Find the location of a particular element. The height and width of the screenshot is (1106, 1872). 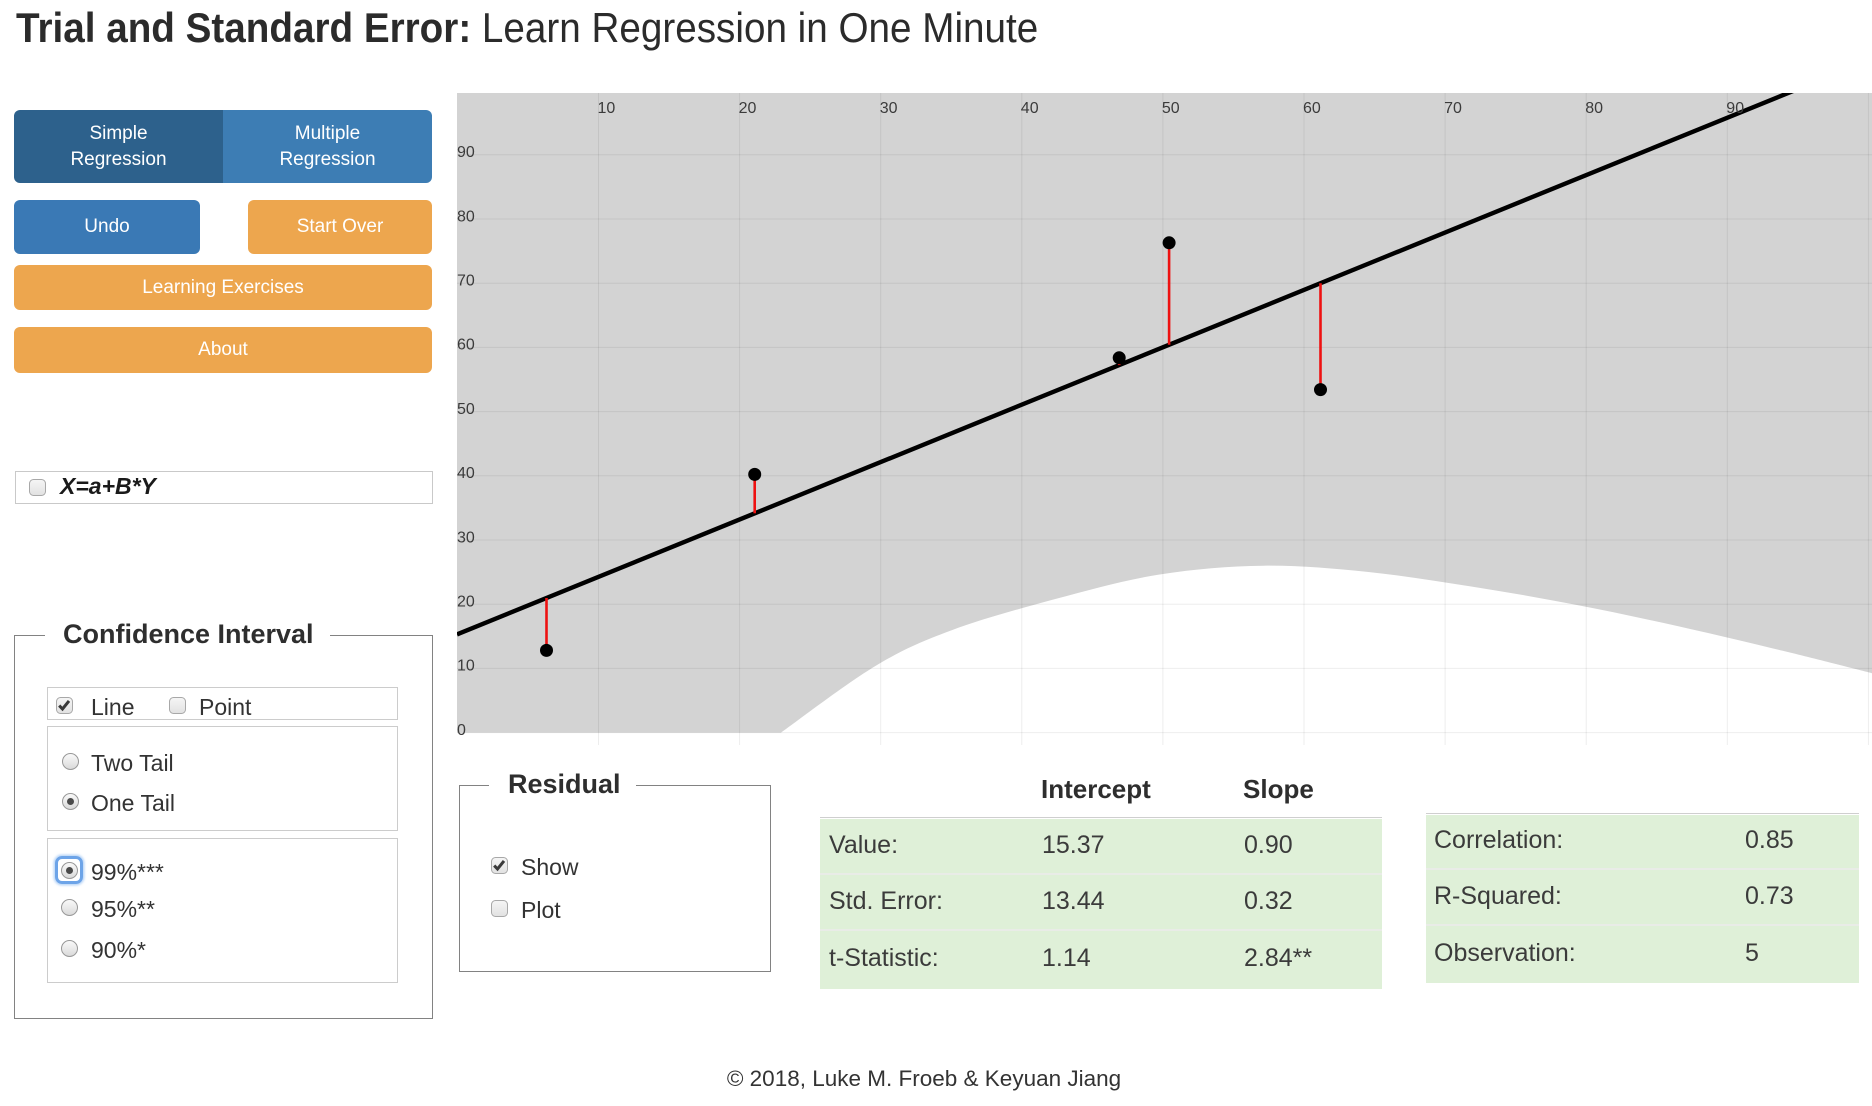

svg-text: 0 is located at coordinates (461, 730).